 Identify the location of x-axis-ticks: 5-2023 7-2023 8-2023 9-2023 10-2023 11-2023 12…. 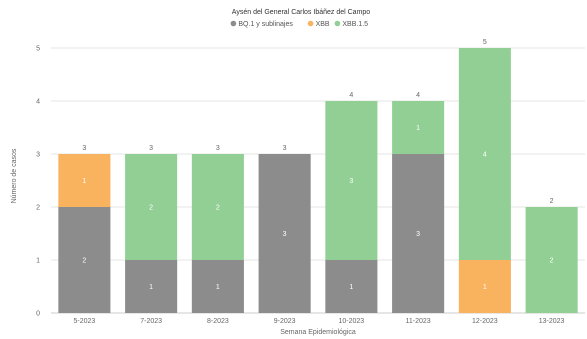
(318, 321).